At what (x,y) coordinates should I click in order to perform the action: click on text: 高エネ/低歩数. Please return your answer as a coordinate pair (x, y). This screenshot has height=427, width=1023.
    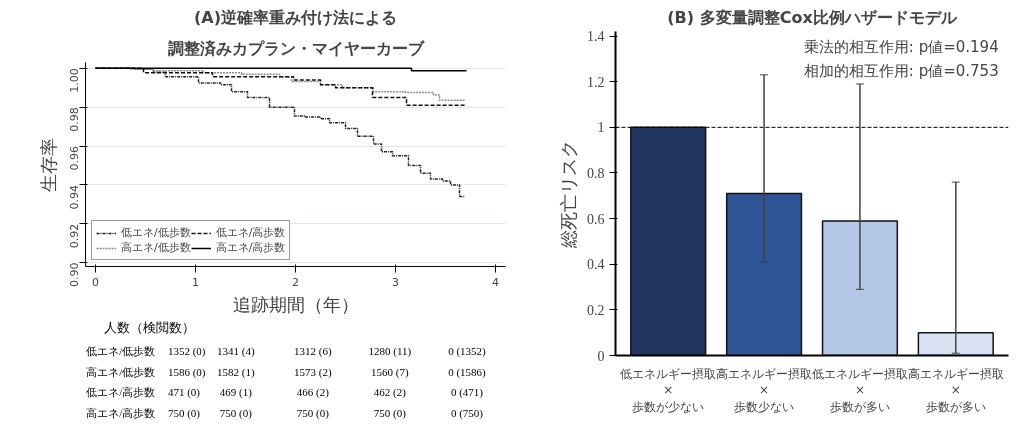
    Looking at the image, I should click on (121, 371).